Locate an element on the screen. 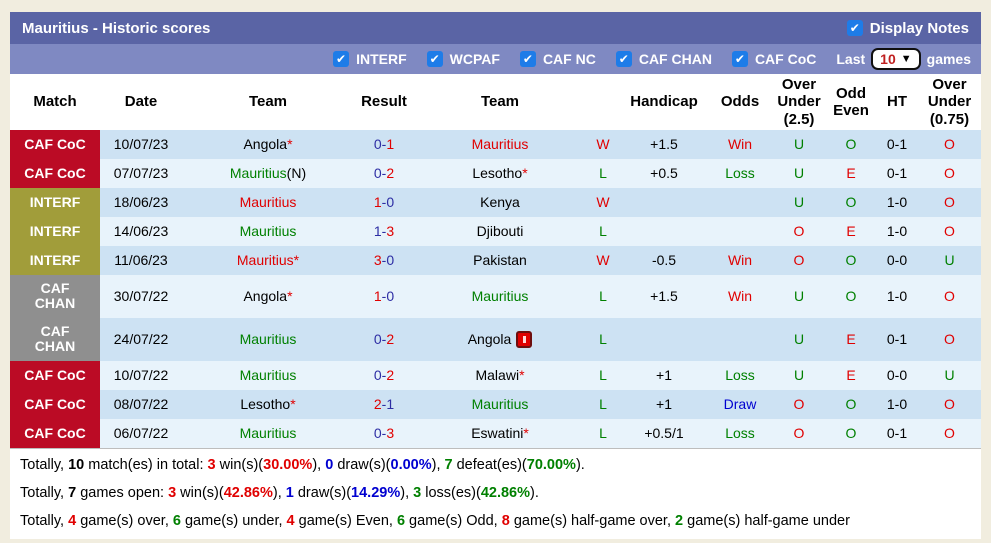 This screenshot has height=543, width=991. away-team: Angola is located at coordinates (500, 339).